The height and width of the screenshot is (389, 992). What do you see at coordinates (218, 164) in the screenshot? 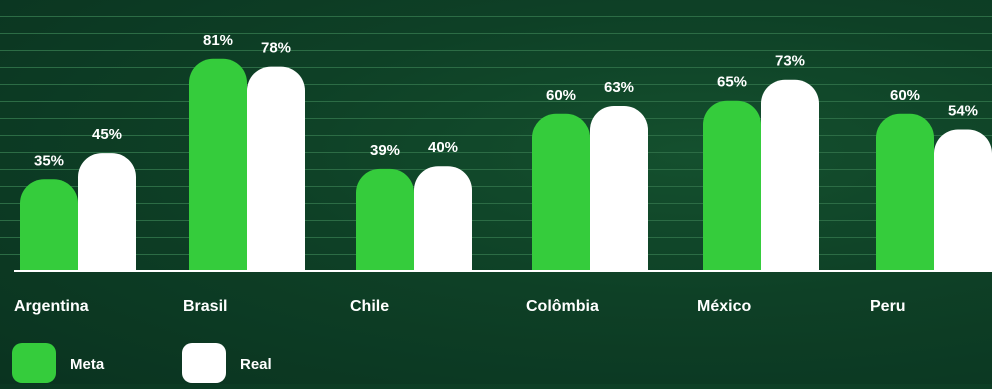
I see `bar-meta-brasil` at bounding box center [218, 164].